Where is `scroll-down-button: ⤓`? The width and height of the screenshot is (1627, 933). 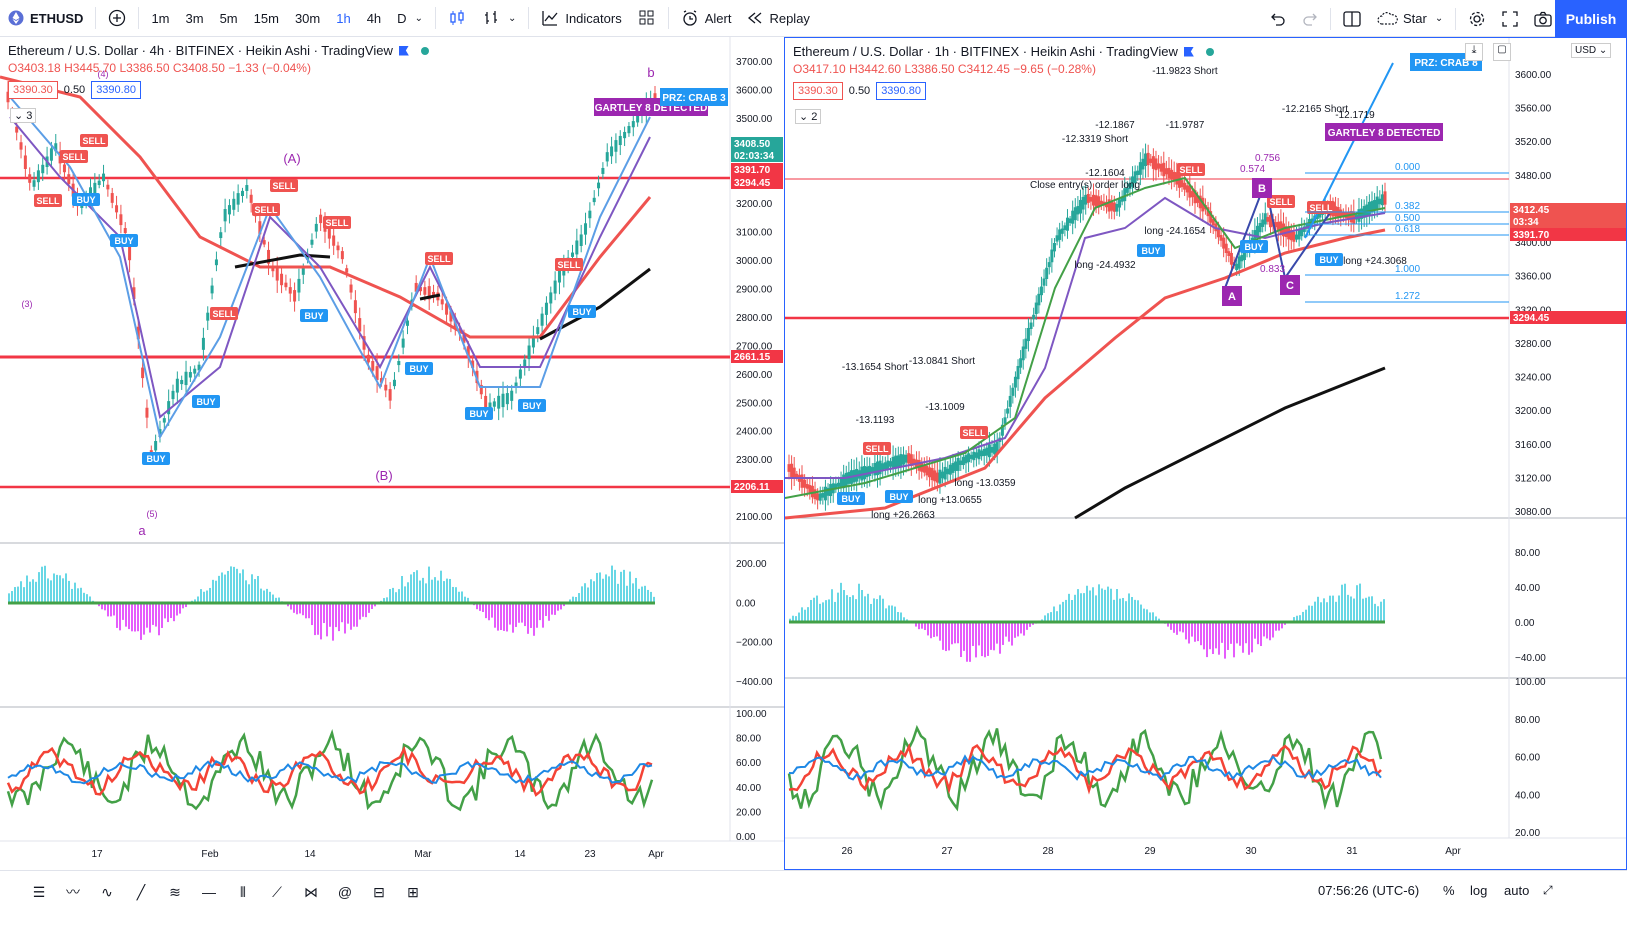 scroll-down-button: ⤓ is located at coordinates (1474, 52).